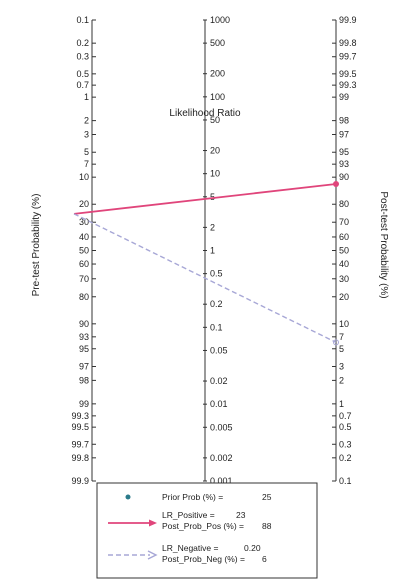 The width and height of the screenshot is (393, 588). Describe the element at coordinates (80, 481) in the screenshot. I see `left-tick-label: 99.9` at that location.